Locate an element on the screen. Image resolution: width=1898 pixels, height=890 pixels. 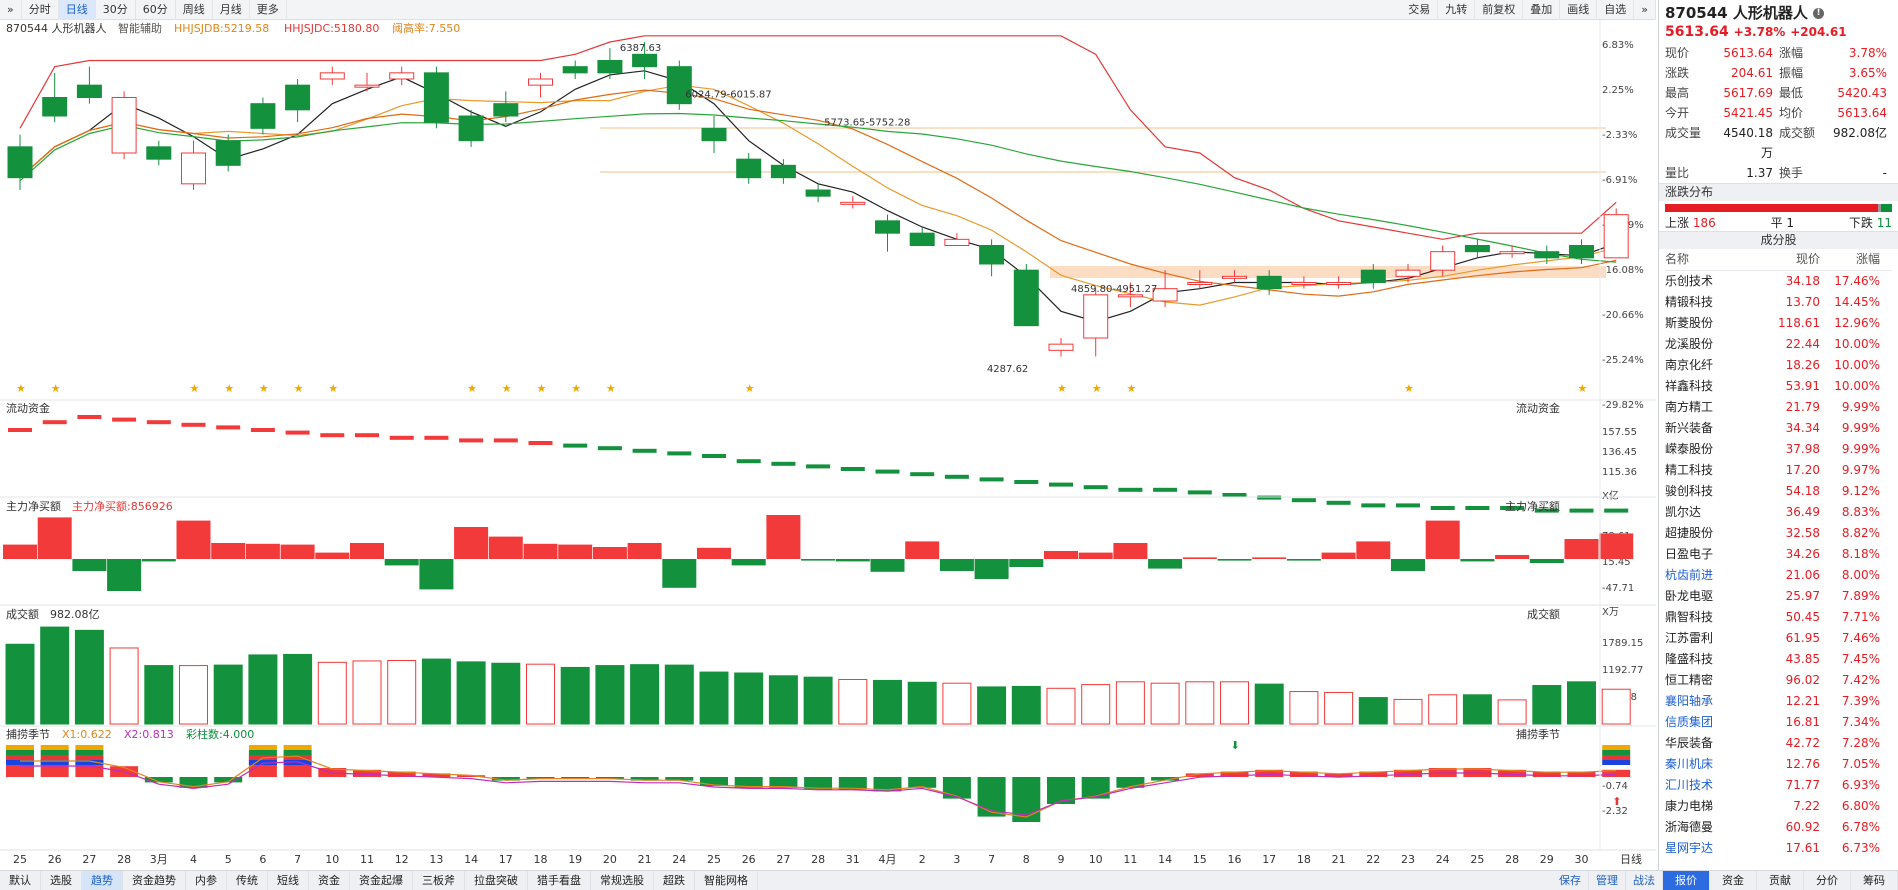
stock-row: 浙海德曼 60.92 6.78% is located at coordinates (1778, 827).